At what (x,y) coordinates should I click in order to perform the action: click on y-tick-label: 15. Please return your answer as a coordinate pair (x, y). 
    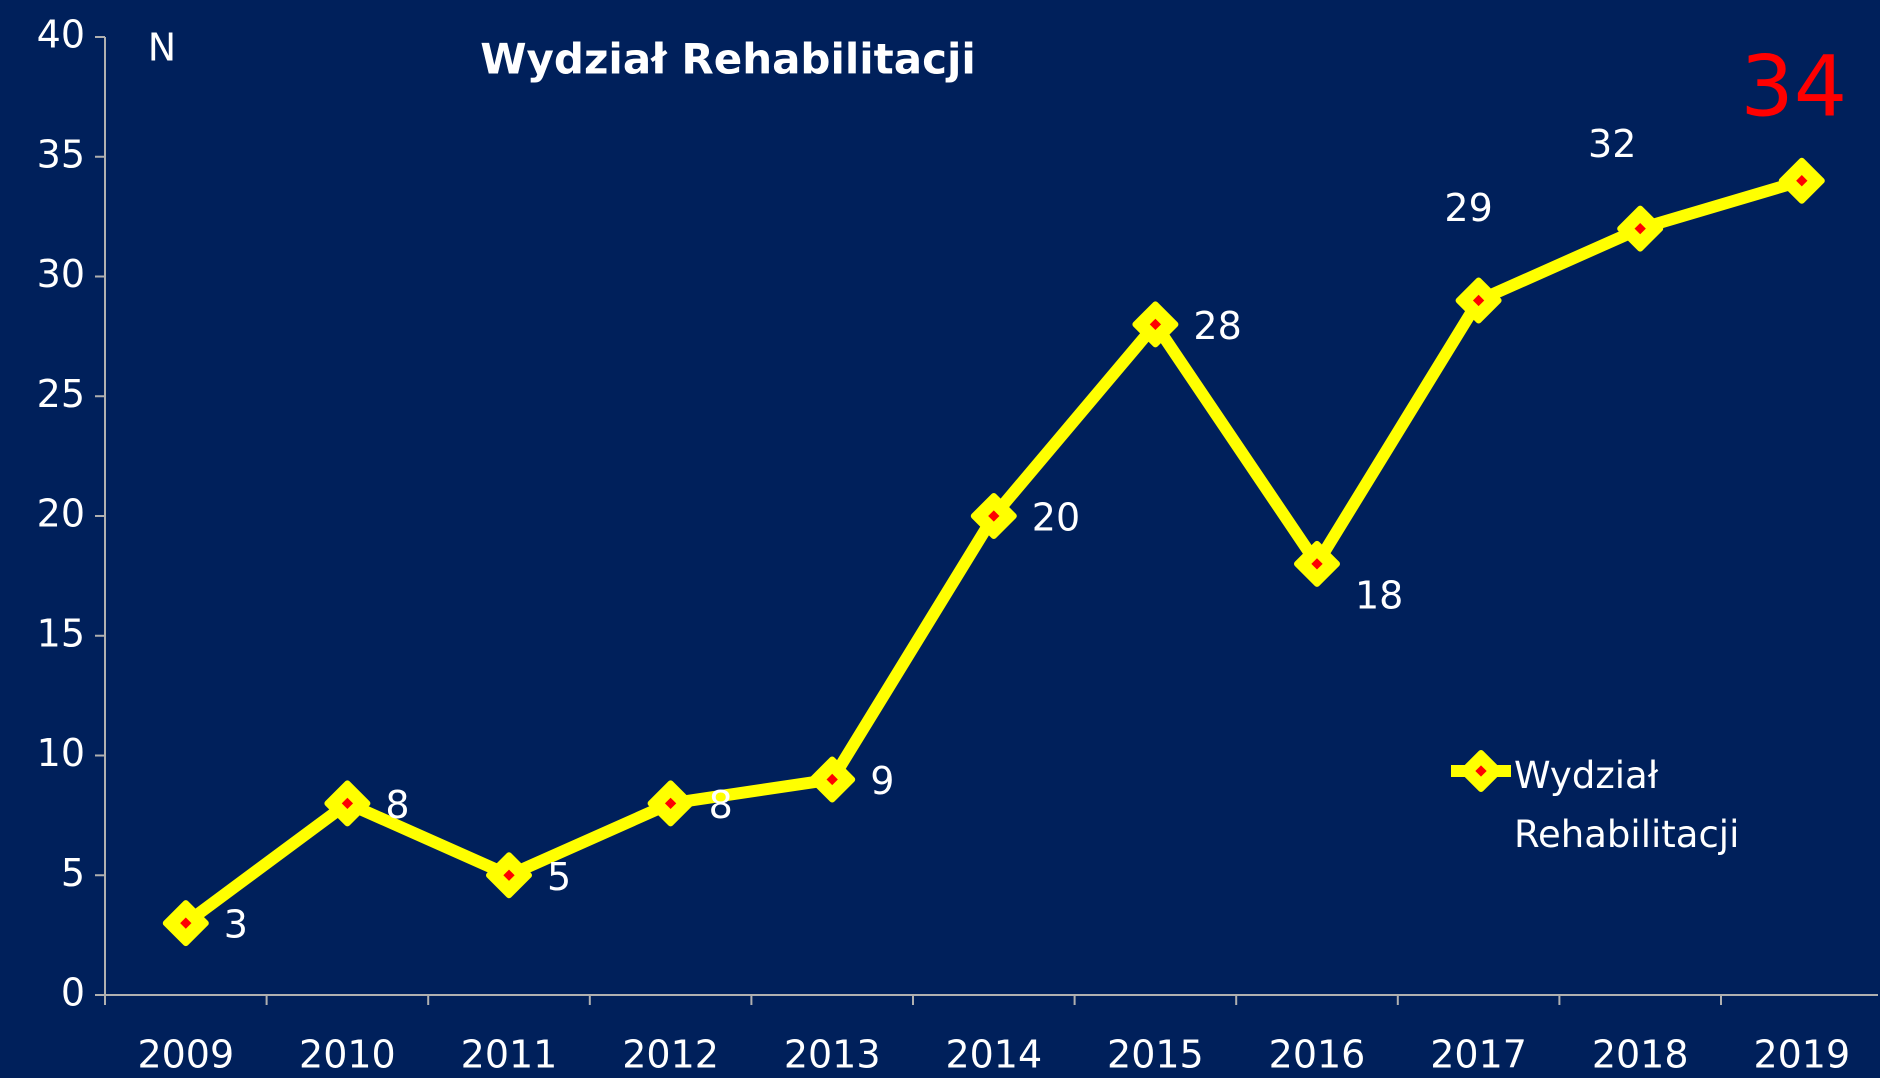
    Looking at the image, I should click on (61, 633).